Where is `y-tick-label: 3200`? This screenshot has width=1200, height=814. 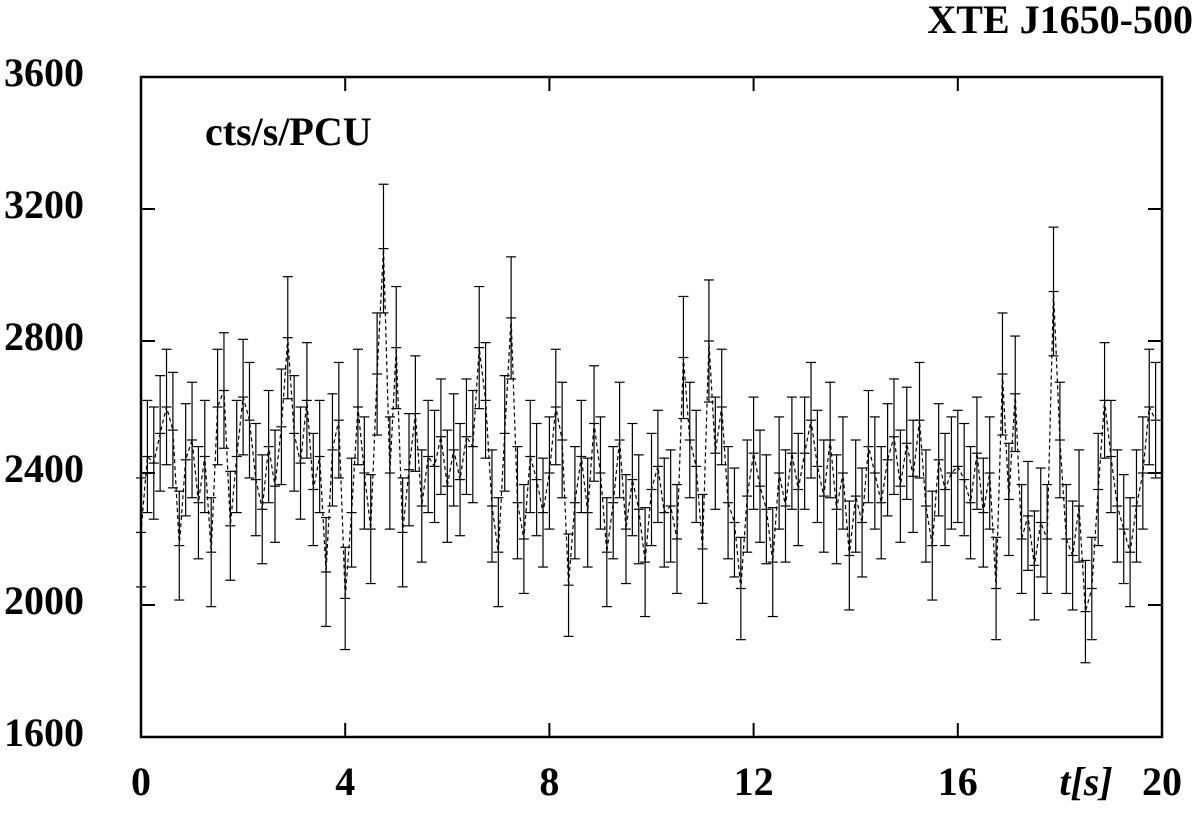 y-tick-label: 3200 is located at coordinates (44, 204).